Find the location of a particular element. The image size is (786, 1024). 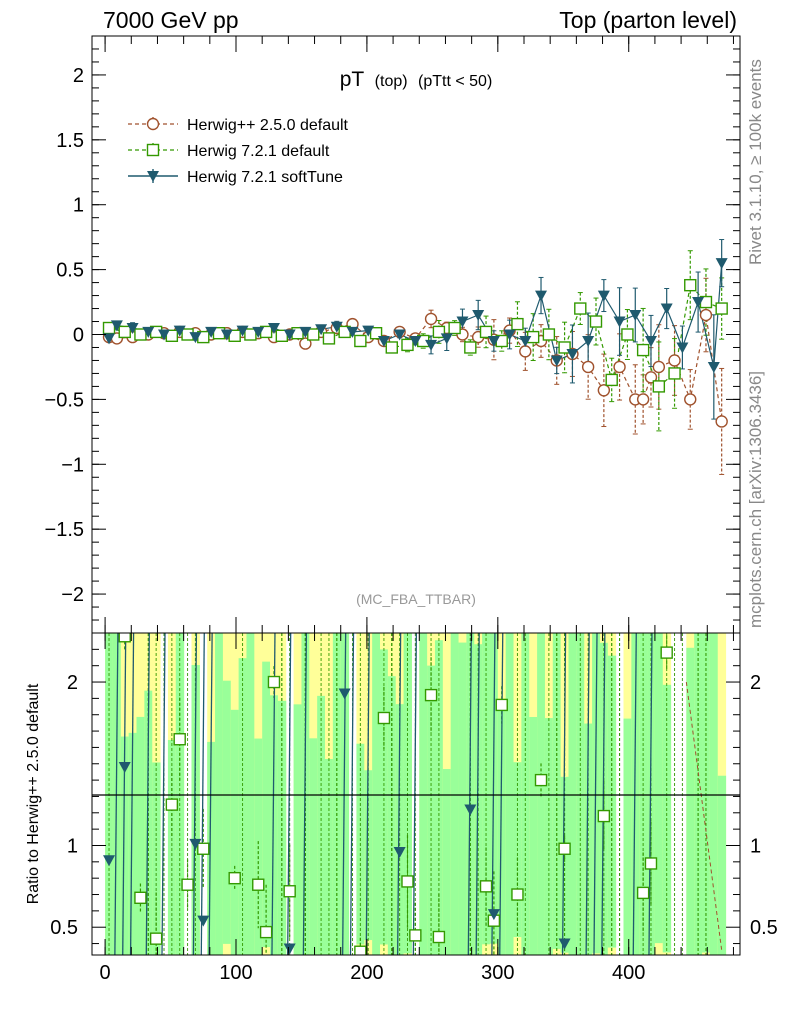

y-tick-label: 0 is located at coordinates (78, 336).